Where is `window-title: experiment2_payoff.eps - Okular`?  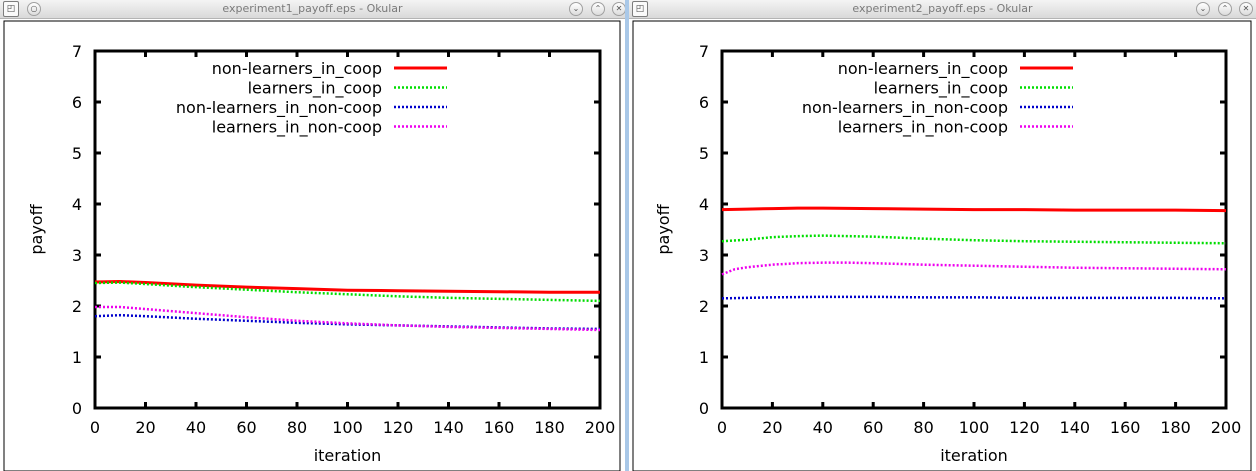 window-title: experiment2_payoff.eps - Okular is located at coordinates (942, 8).